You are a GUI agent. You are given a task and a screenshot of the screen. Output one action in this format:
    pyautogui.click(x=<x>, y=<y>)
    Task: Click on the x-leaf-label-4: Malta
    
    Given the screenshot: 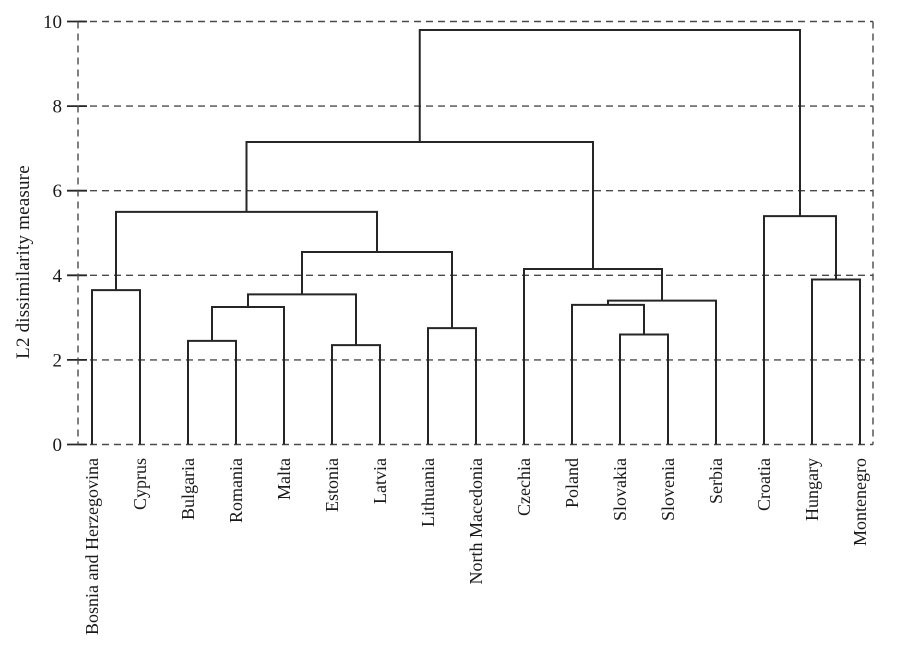 What is the action you would take?
    pyautogui.click(x=284, y=479)
    